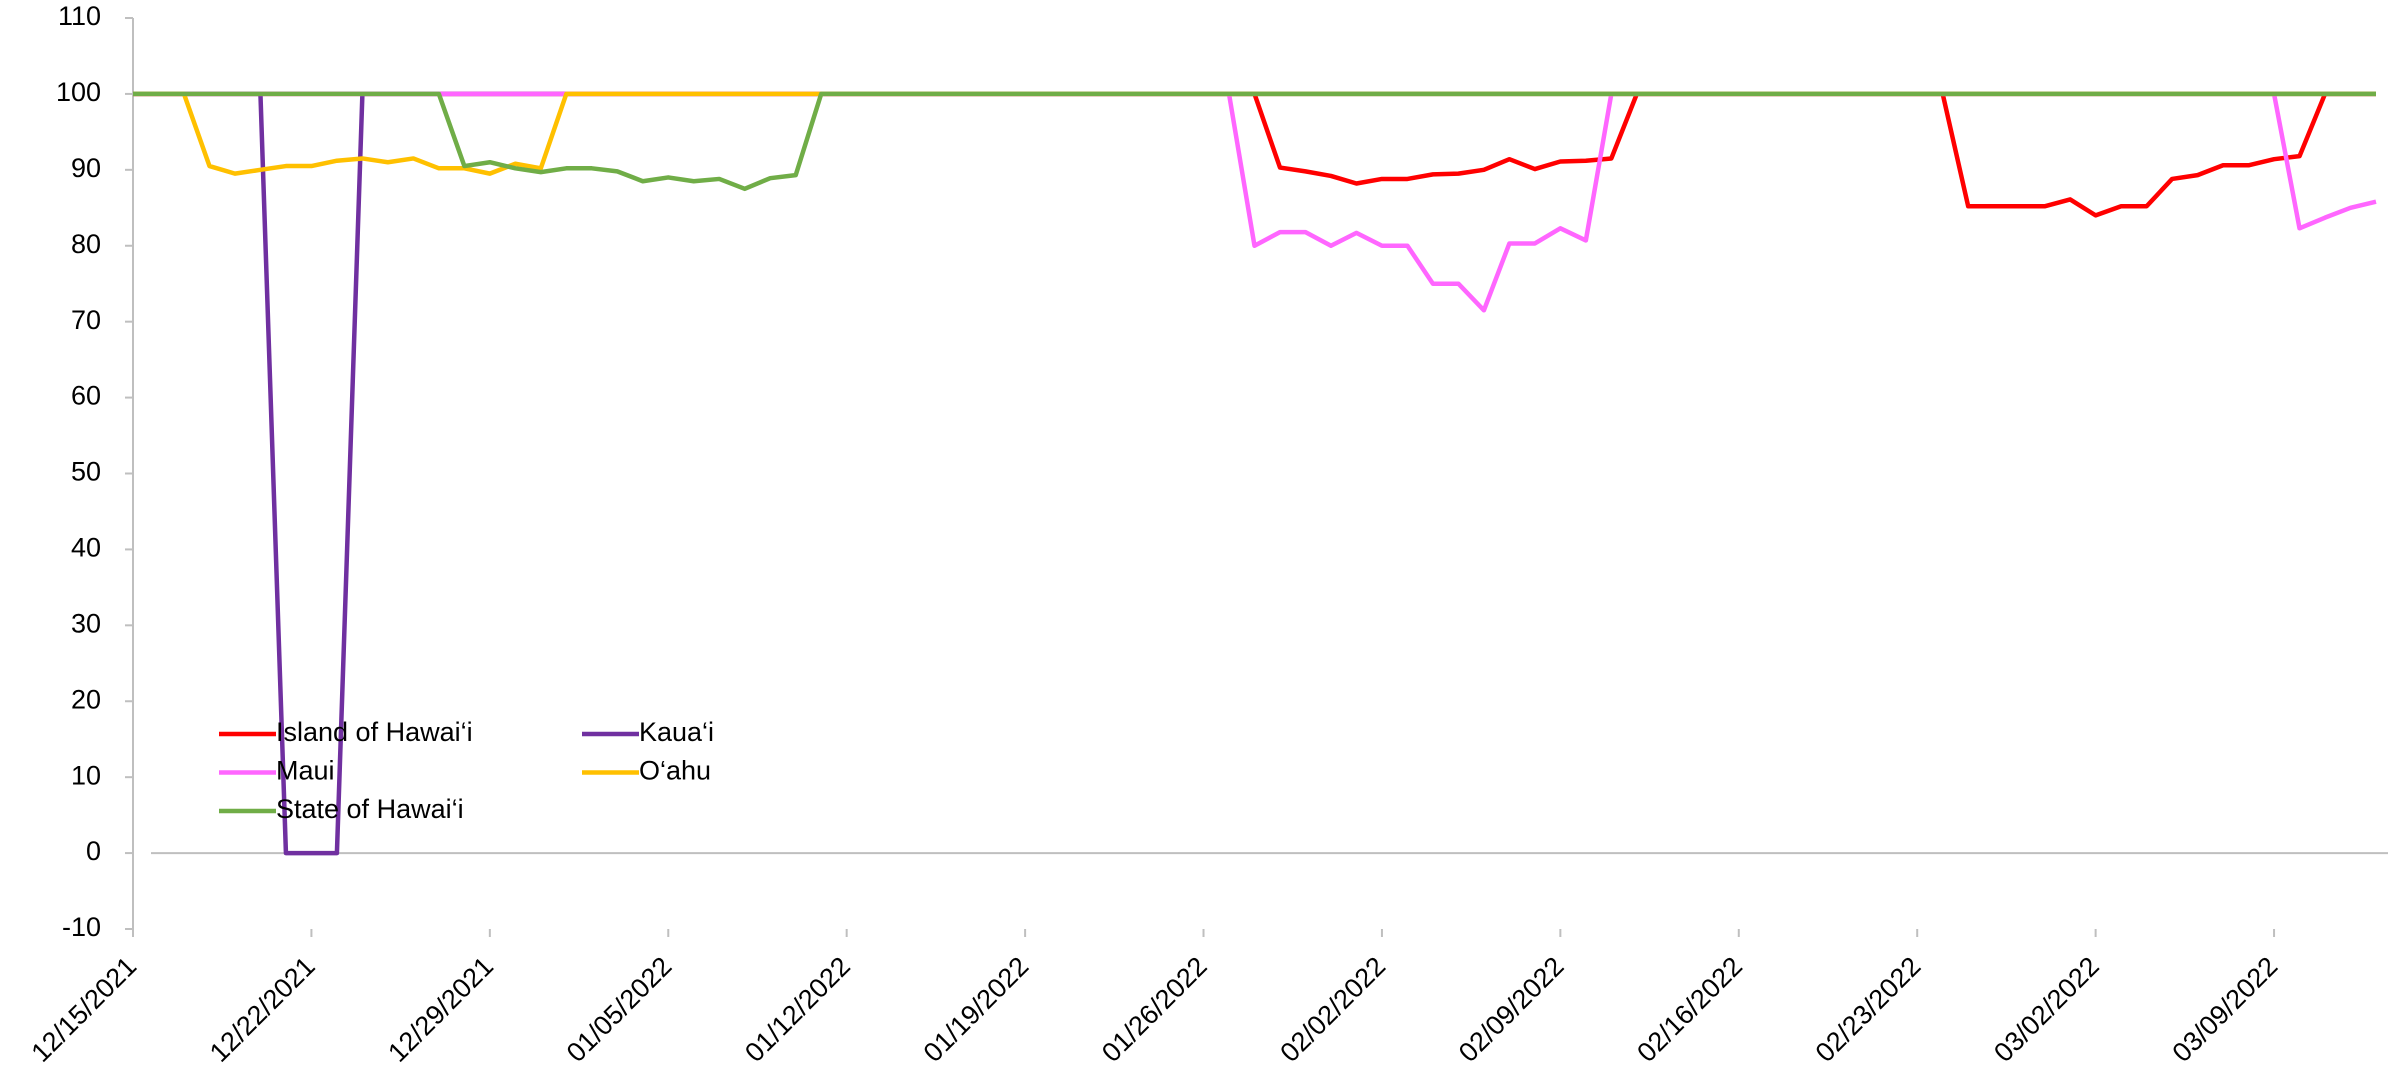 This screenshot has width=2404, height=1088. Describe the element at coordinates (305, 771) in the screenshot. I see `legend-label: Maui` at that location.